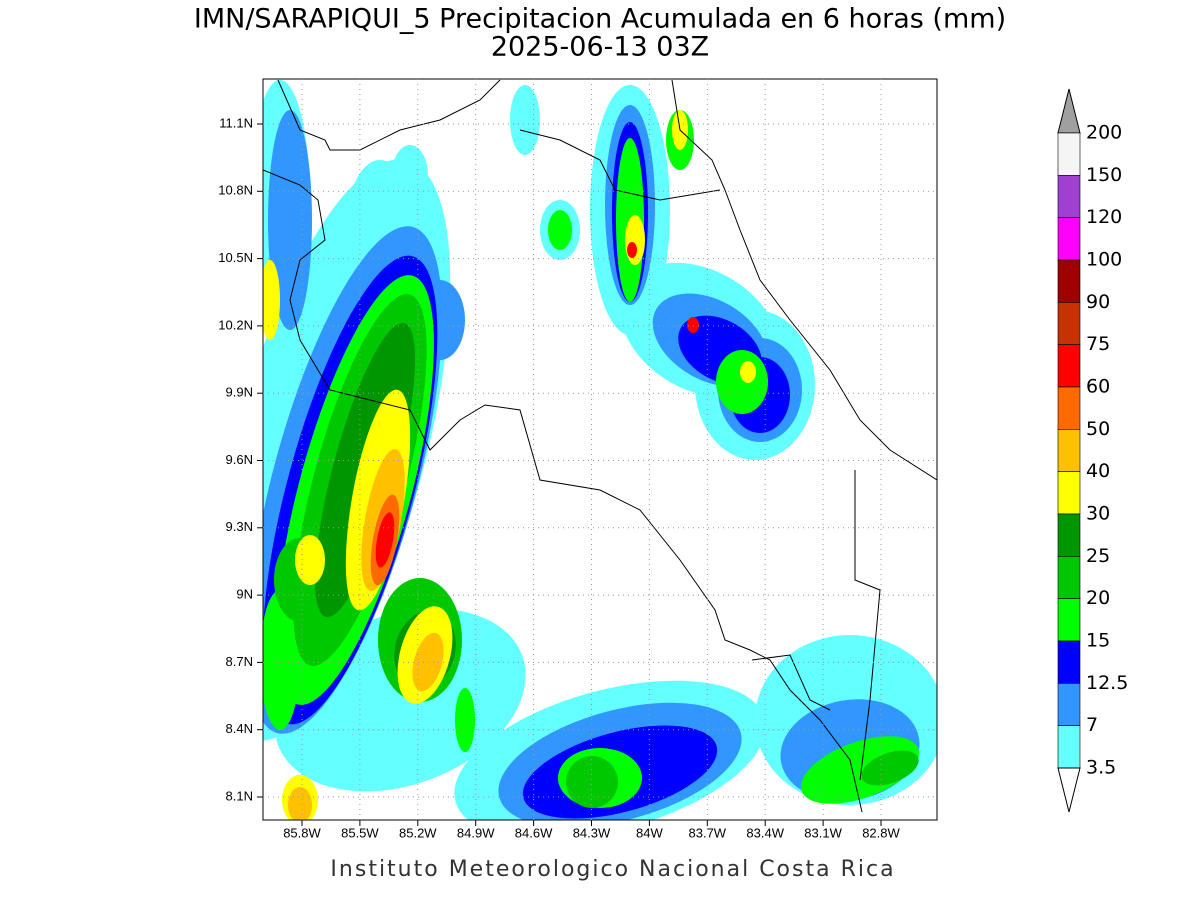  What do you see at coordinates (235, 324) in the screenshot?
I see `lat-label: 10.2N` at bounding box center [235, 324].